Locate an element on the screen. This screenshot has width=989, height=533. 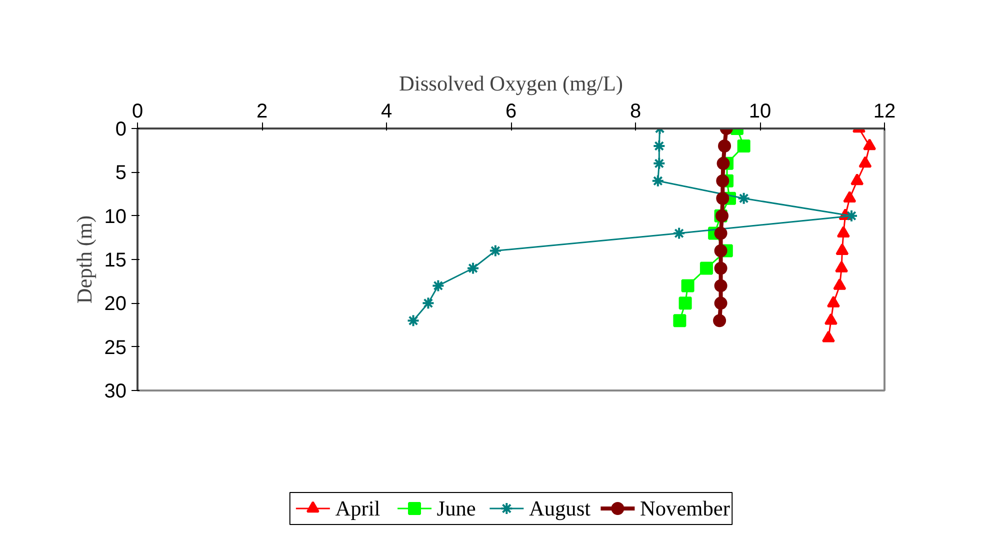
y-tick-label: 20 is located at coordinates (115, 304).